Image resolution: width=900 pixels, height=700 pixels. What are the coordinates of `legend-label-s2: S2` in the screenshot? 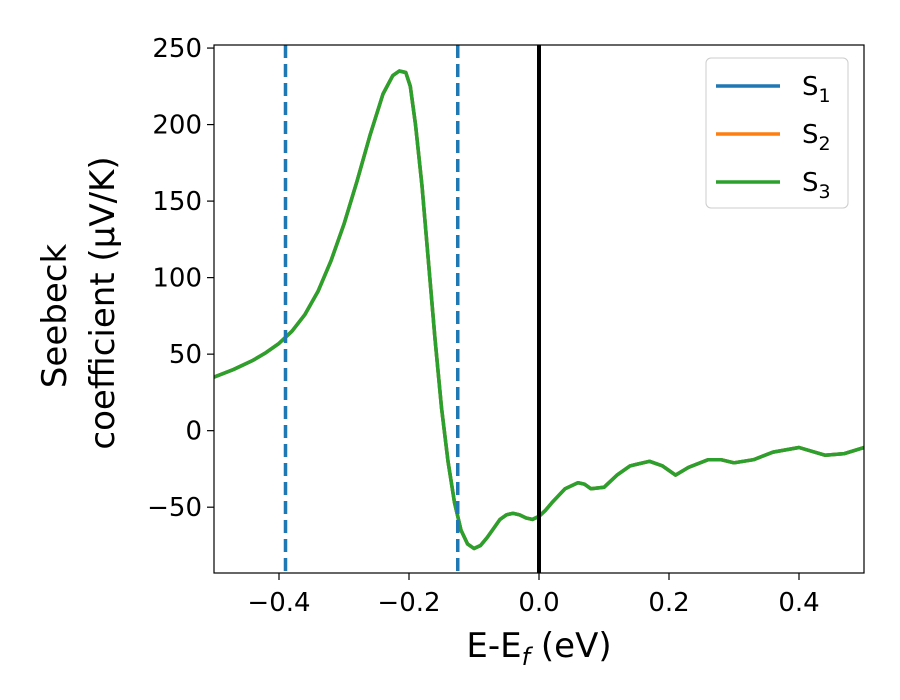 It's located at (816, 137).